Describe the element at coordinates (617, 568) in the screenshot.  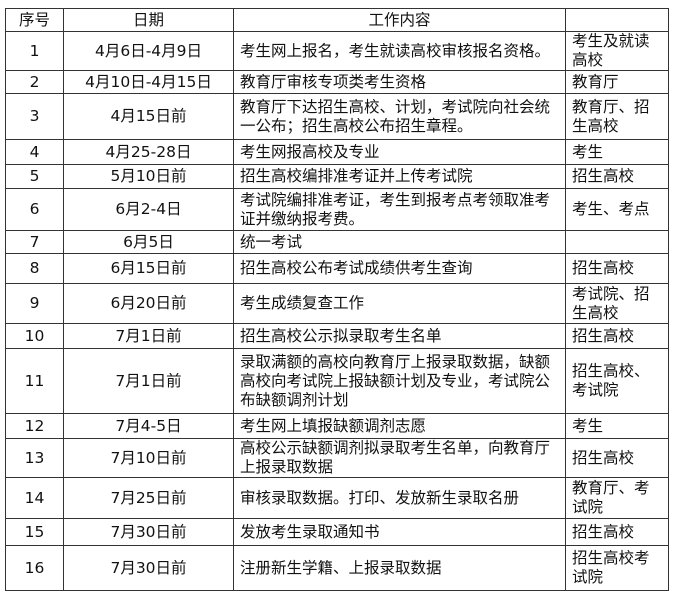
I see `table-cell: 招生高校考试院` at that location.